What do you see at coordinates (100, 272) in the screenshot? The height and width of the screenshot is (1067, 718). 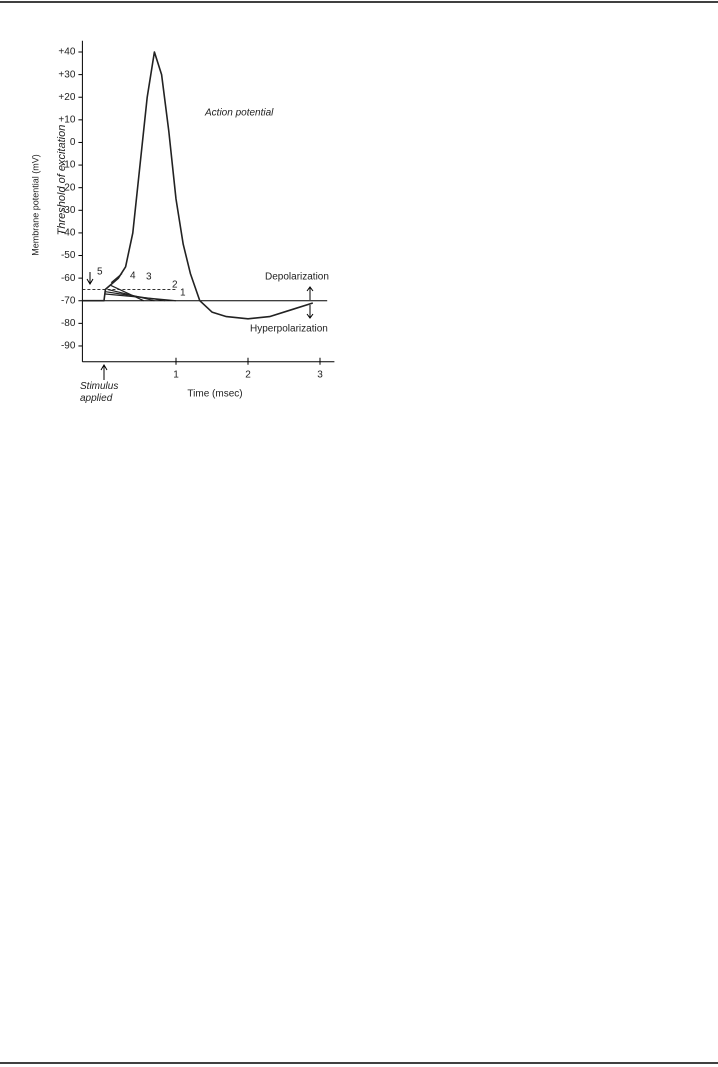 I see `series-label: 5` at bounding box center [100, 272].